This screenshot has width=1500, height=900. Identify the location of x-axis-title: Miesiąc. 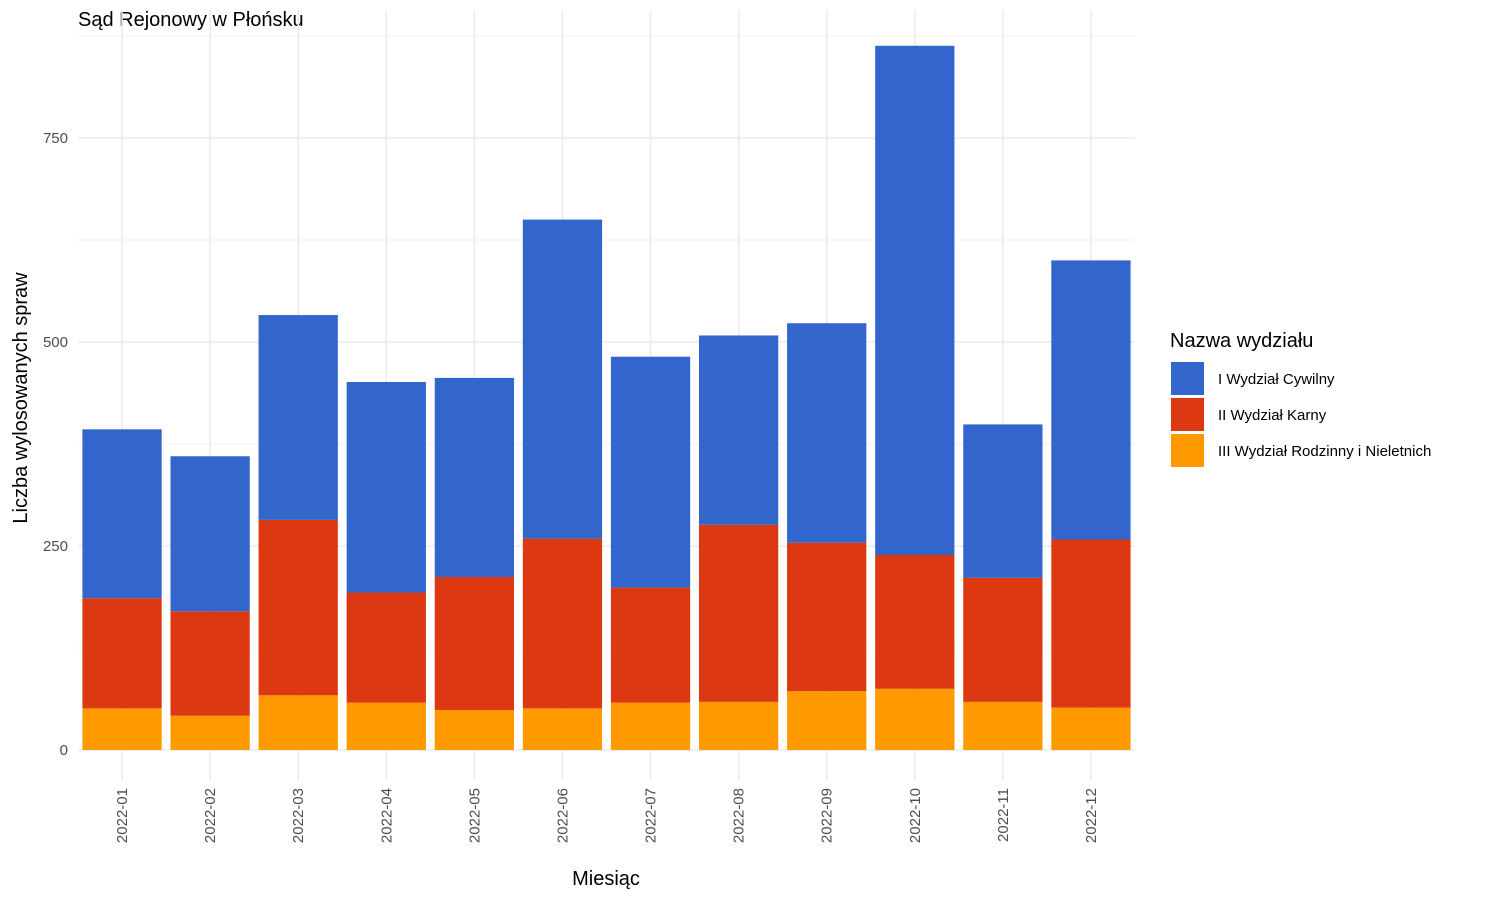
(606, 879).